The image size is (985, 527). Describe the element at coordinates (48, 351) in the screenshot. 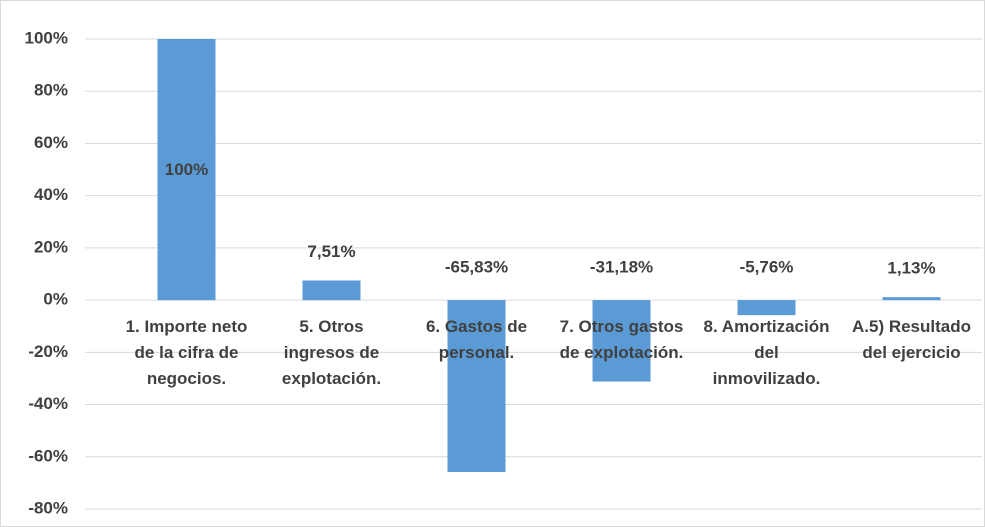

I see `y-tick-label: -20%` at that location.